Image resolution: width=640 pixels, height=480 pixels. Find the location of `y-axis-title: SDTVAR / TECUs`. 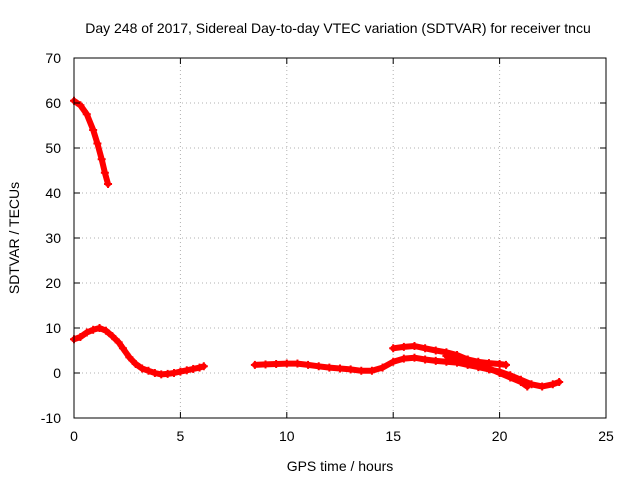

y-axis-title: SDTVAR / TECUs is located at coordinates (14, 238).